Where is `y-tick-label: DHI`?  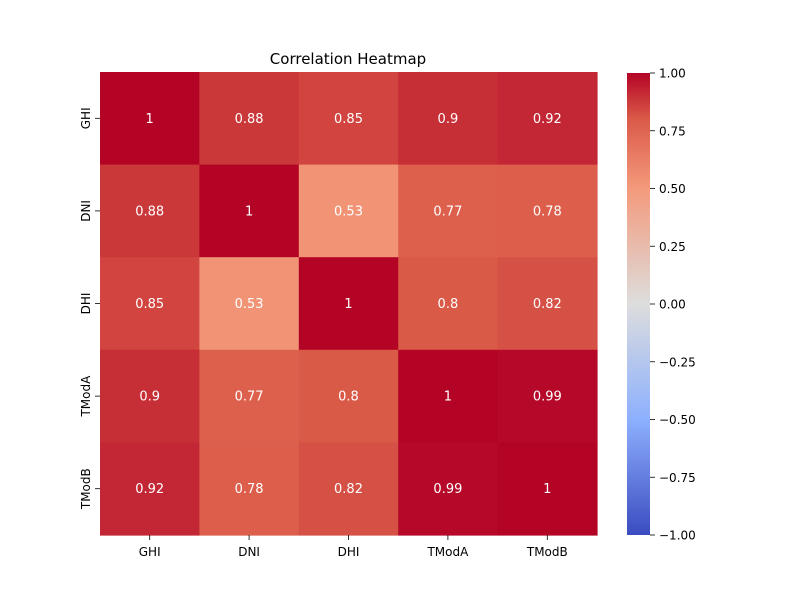 y-tick-label: DHI is located at coordinates (86, 304).